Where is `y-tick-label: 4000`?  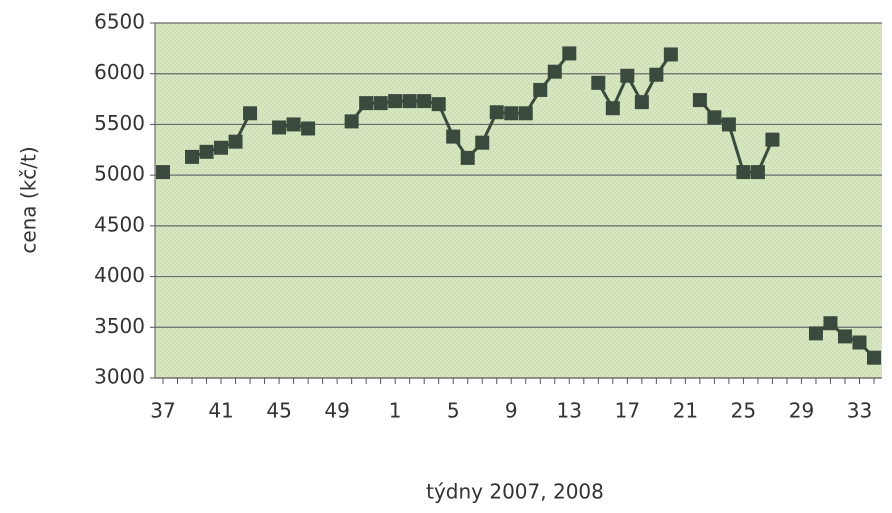 y-tick-label: 4000 is located at coordinates (119, 275).